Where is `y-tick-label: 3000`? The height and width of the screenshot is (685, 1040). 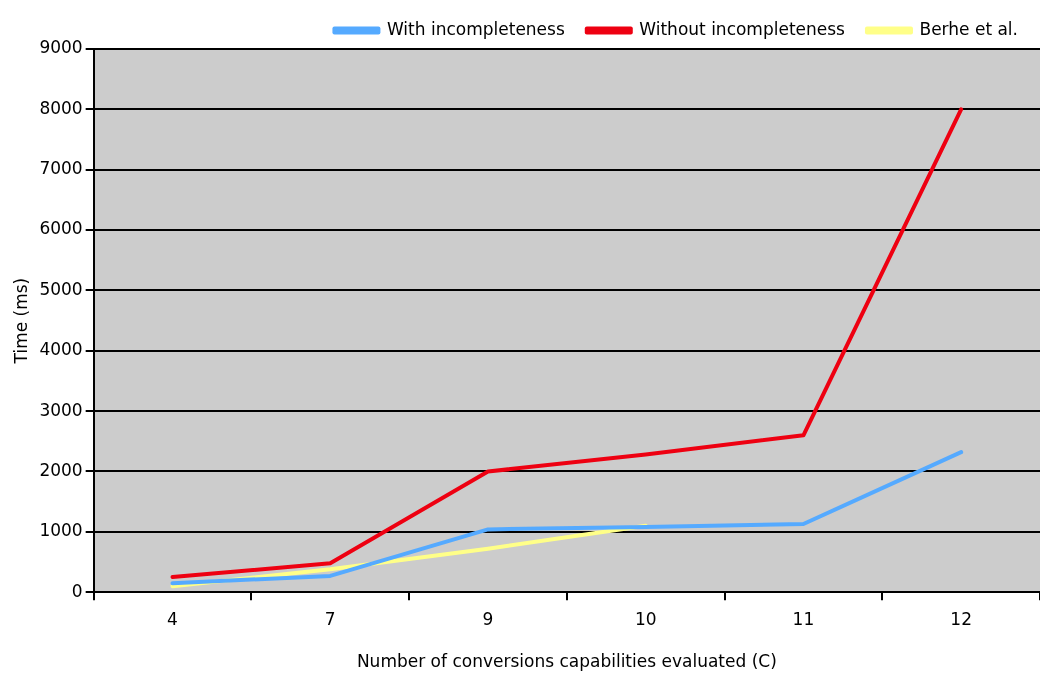 y-tick-label: 3000 is located at coordinates (61, 409).